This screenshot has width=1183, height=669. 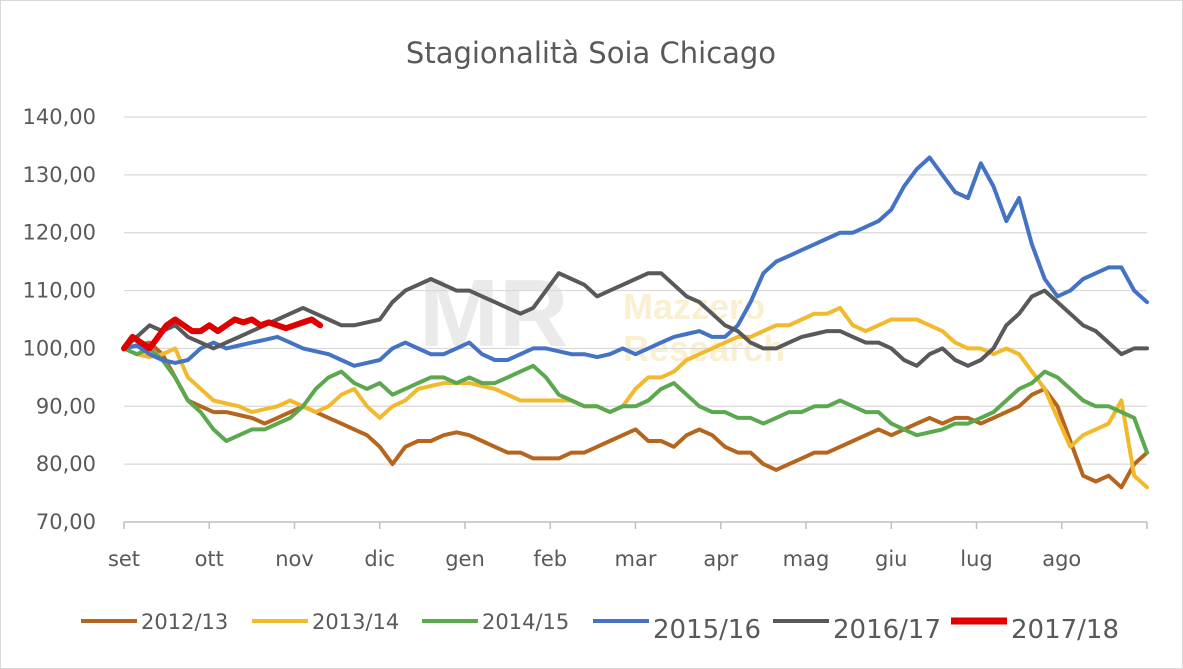 What do you see at coordinates (694, 306) in the screenshot?
I see `watermark-line1: Mazzero` at bounding box center [694, 306].